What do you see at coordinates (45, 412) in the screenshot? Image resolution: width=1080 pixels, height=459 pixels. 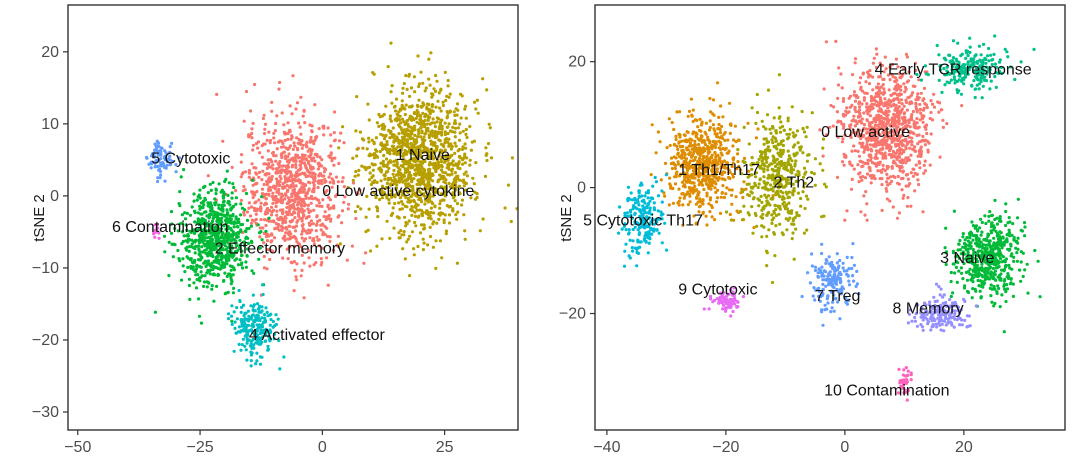 I see `y-tick-label: −30` at bounding box center [45, 412].